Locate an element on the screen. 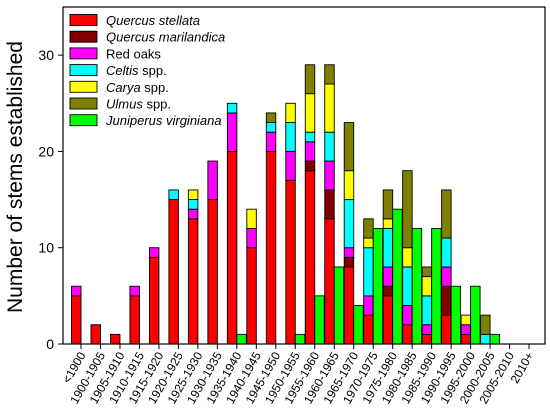 This screenshot has width=550, height=415. bar-juniperus-virginiana-1960-1965 is located at coordinates (339, 305).